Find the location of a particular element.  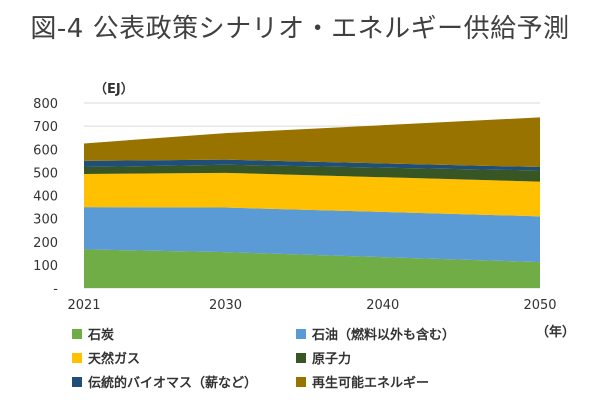

y-tick-label: 500 is located at coordinates (45, 173).